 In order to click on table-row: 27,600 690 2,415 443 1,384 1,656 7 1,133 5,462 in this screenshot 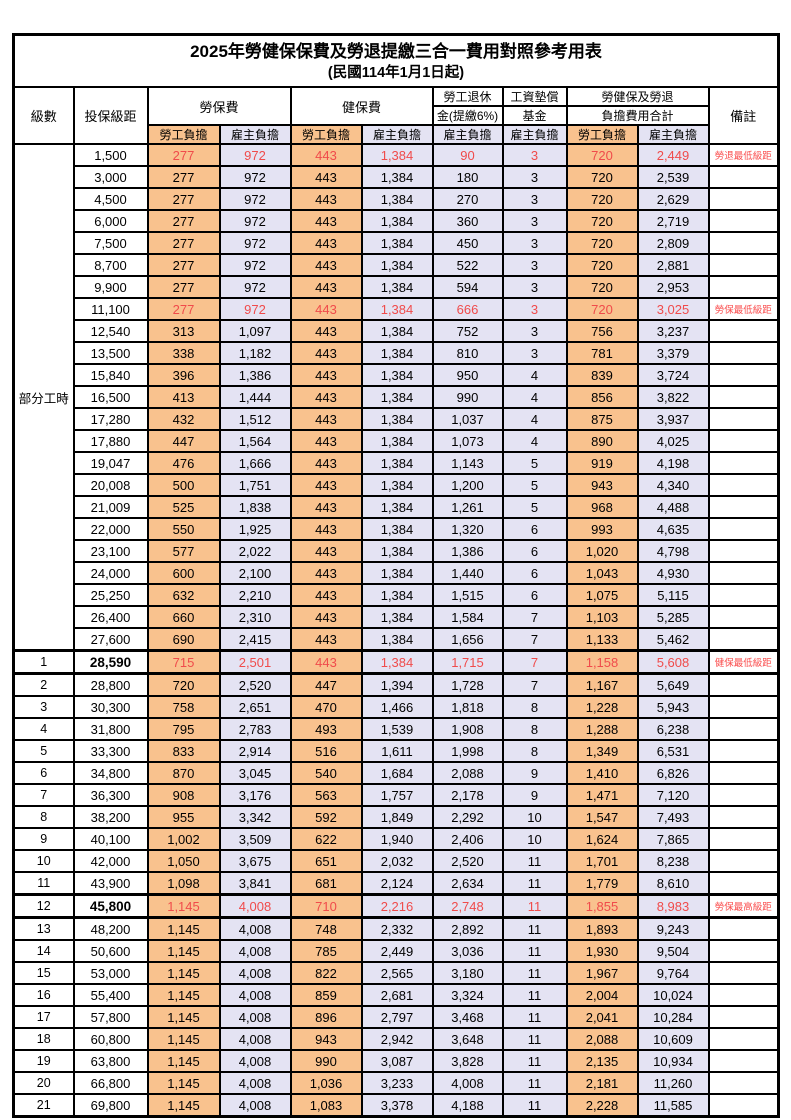, I will do `click(397, 639)`.